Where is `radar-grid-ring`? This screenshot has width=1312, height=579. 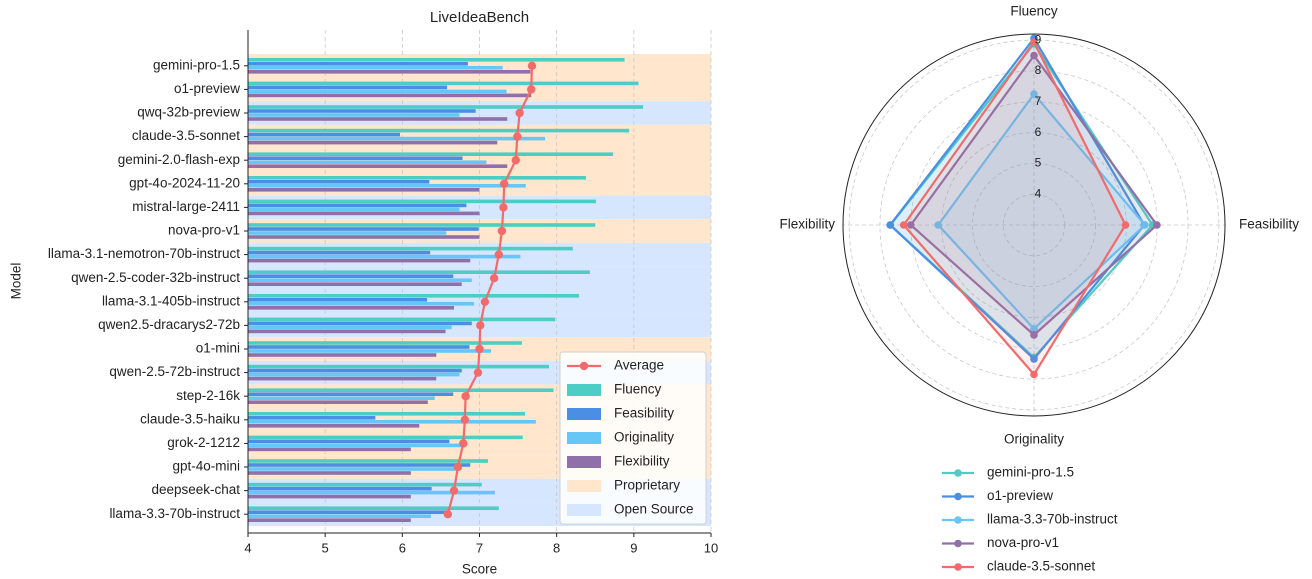
radar-grid-ring is located at coordinates (1034, 225).